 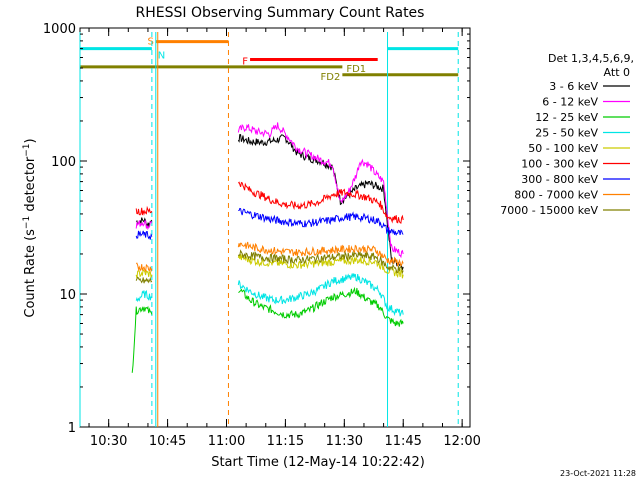 I want to click on legend-label: 6 - 12 keV, so click(x=570, y=102).